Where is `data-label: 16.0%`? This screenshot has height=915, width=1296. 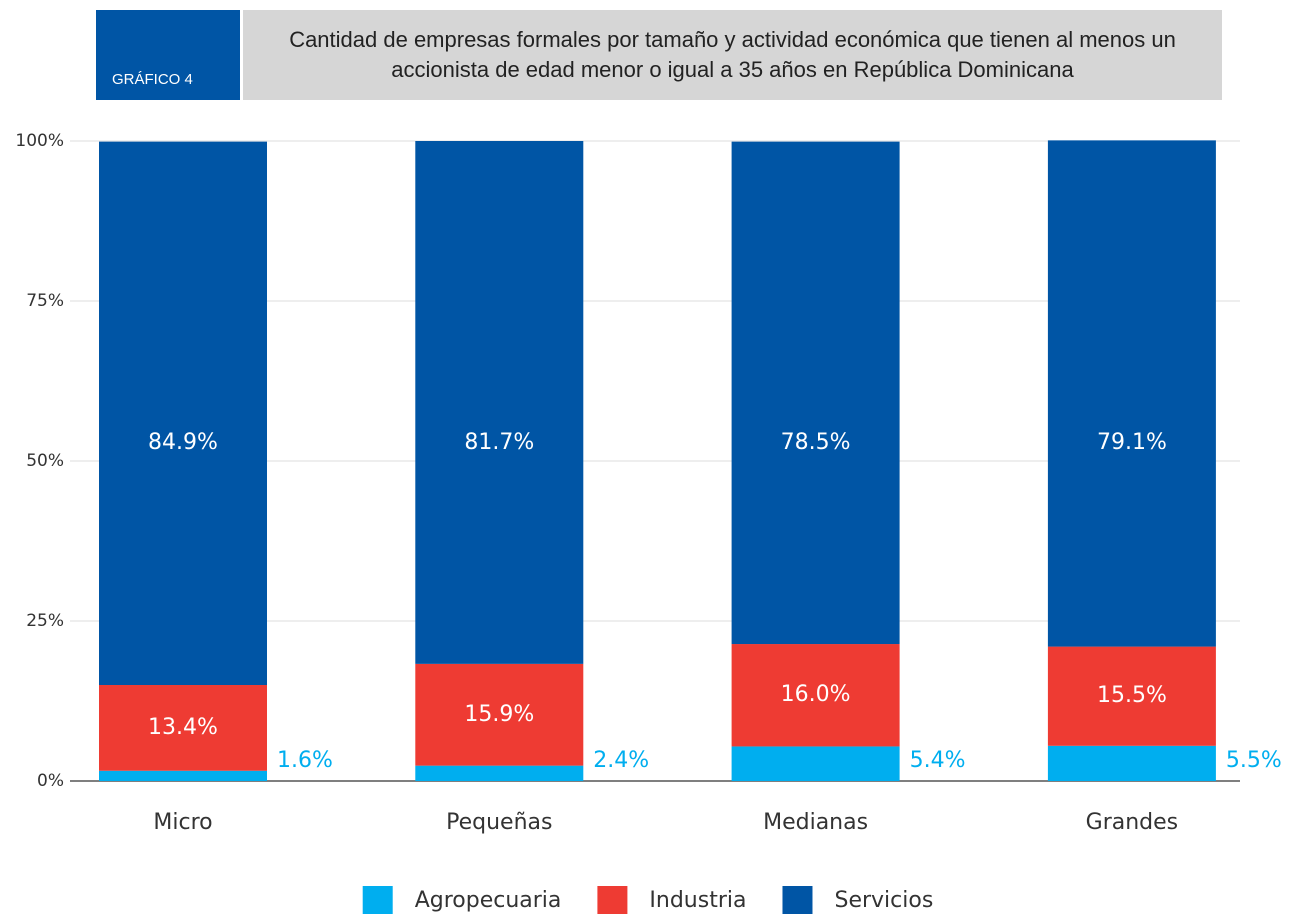 data-label: 16.0% is located at coordinates (816, 694).